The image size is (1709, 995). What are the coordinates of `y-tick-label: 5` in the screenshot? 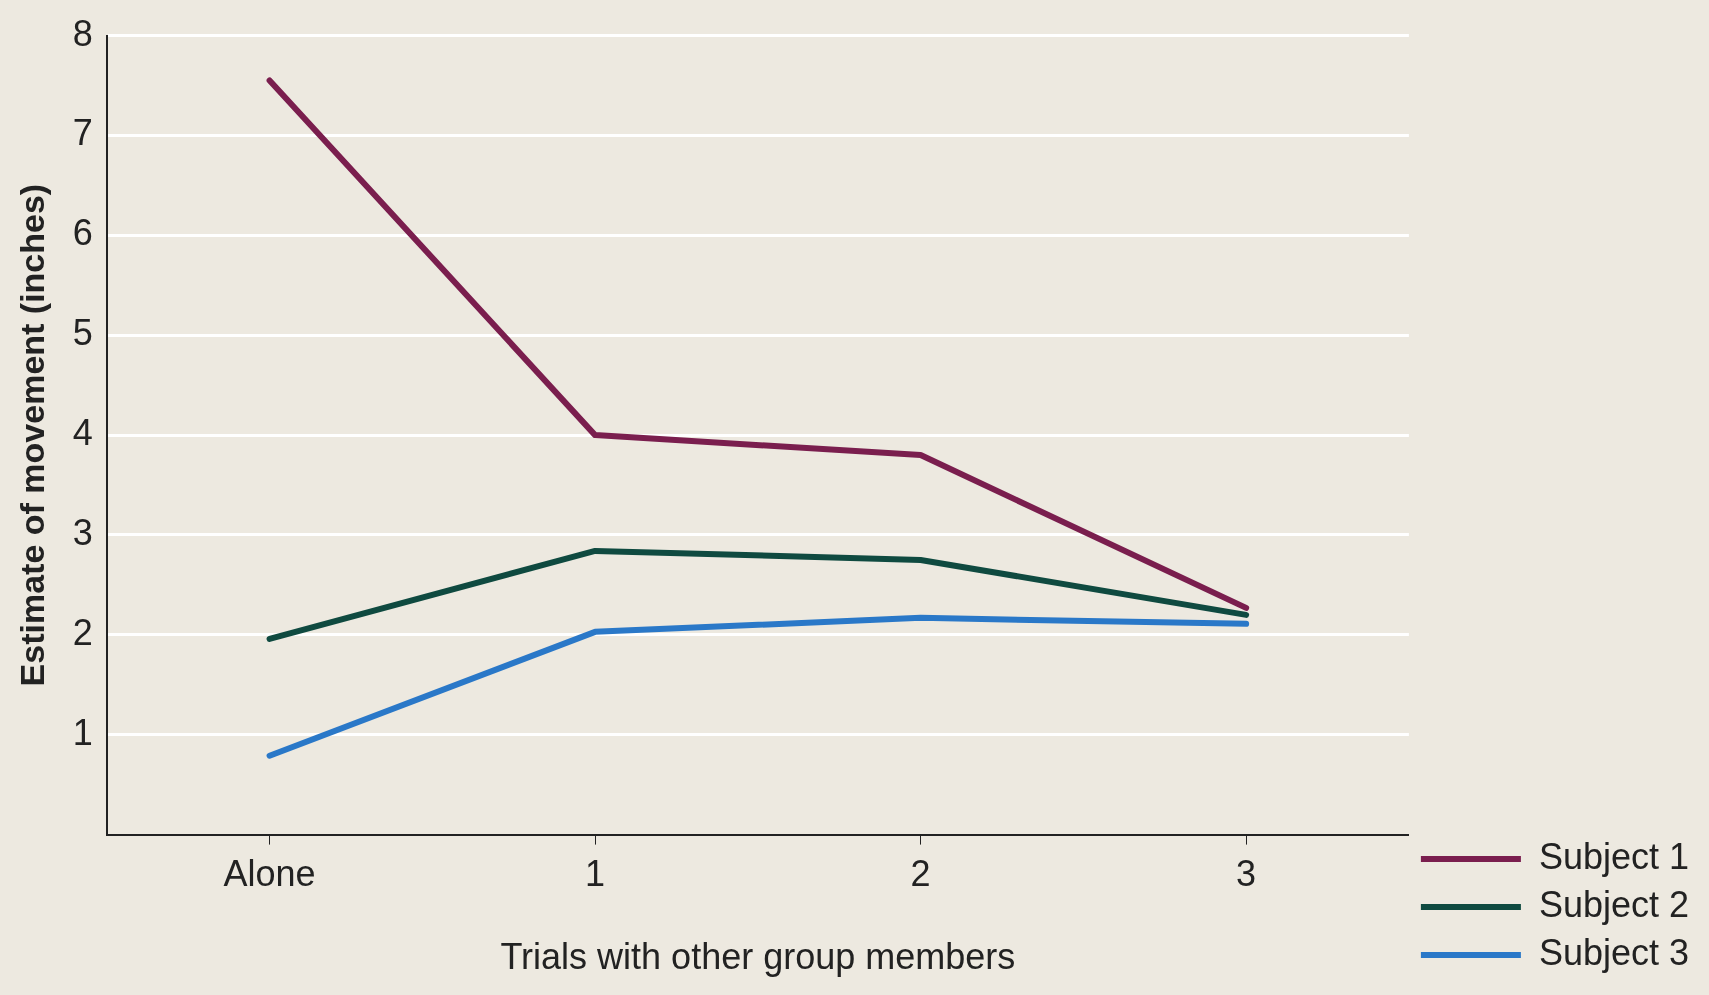 It's located at (82, 333).